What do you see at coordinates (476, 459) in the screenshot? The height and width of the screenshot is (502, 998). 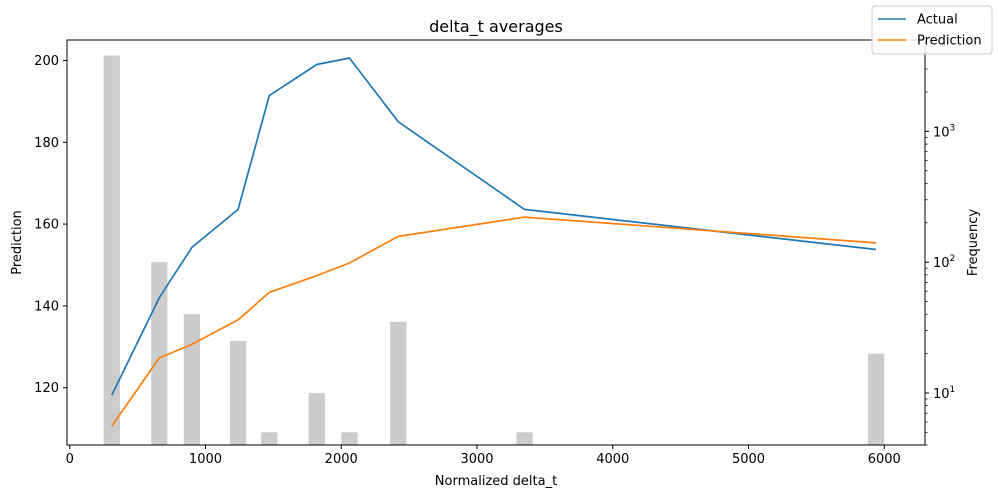 I see `x-tick-label: 3000` at bounding box center [476, 459].